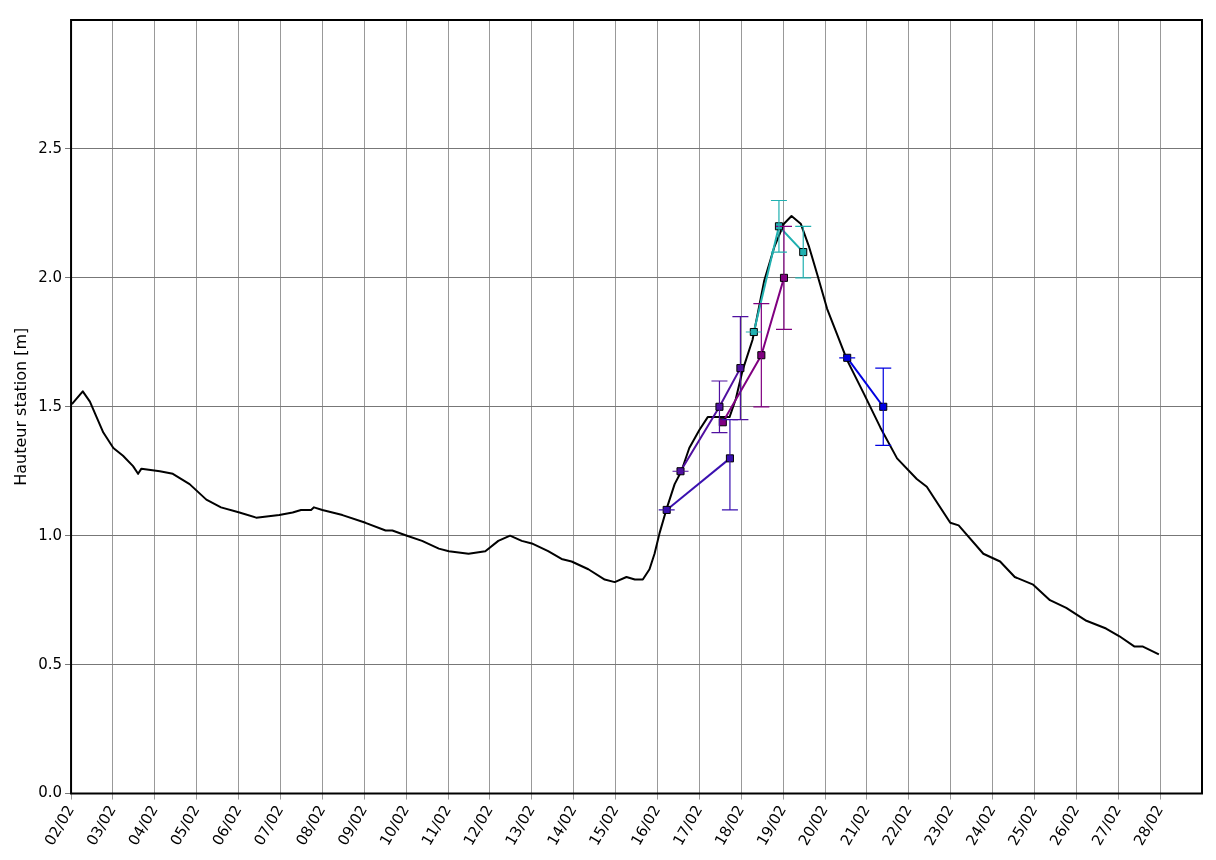 The height and width of the screenshot is (860, 1216). I want to click on y-tick-label: 0.5, so click(50, 663).